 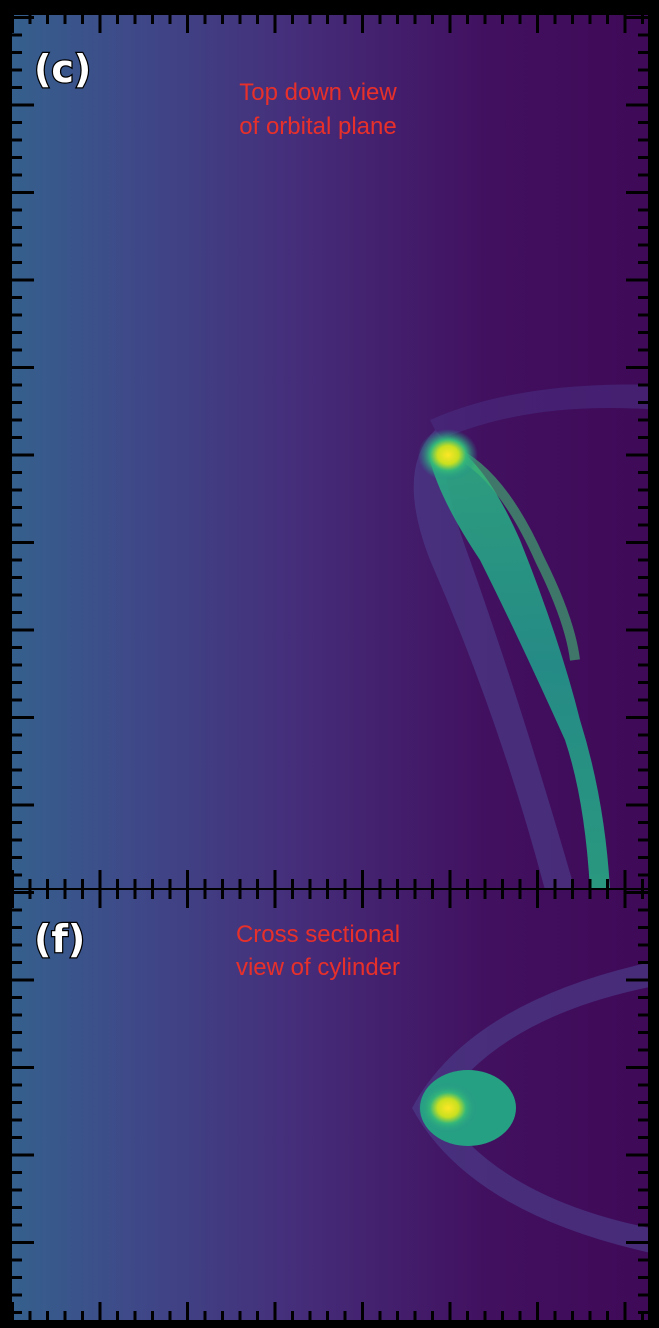 I want to click on bow-shock-envelope, so click(x=494, y=659).